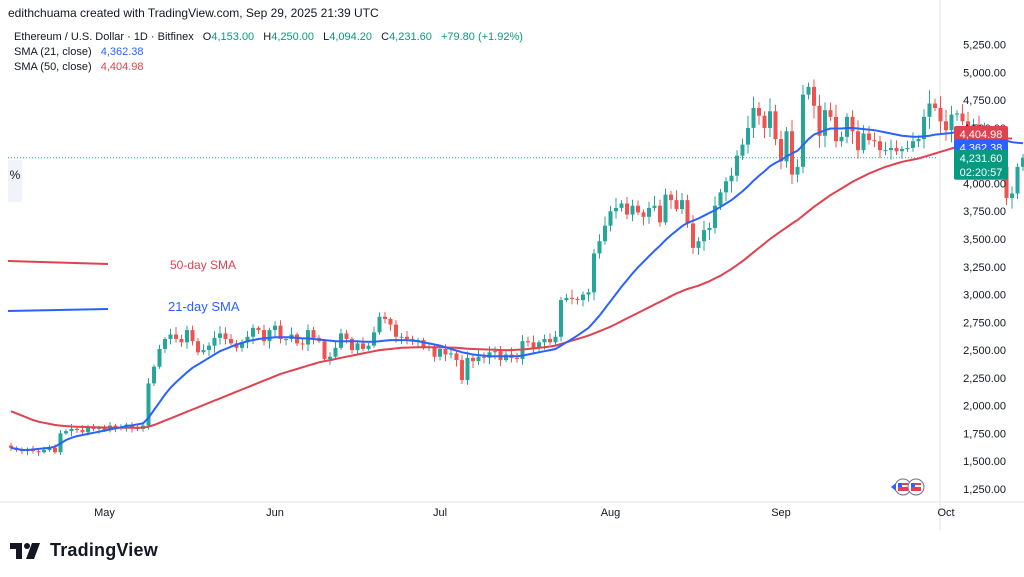 This screenshot has height=577, width=1024. What do you see at coordinates (104, 37) in the screenshot?
I see `symbol-name: Ethereum / U.S. Dollar · 1D · Bitfinex` at bounding box center [104, 37].